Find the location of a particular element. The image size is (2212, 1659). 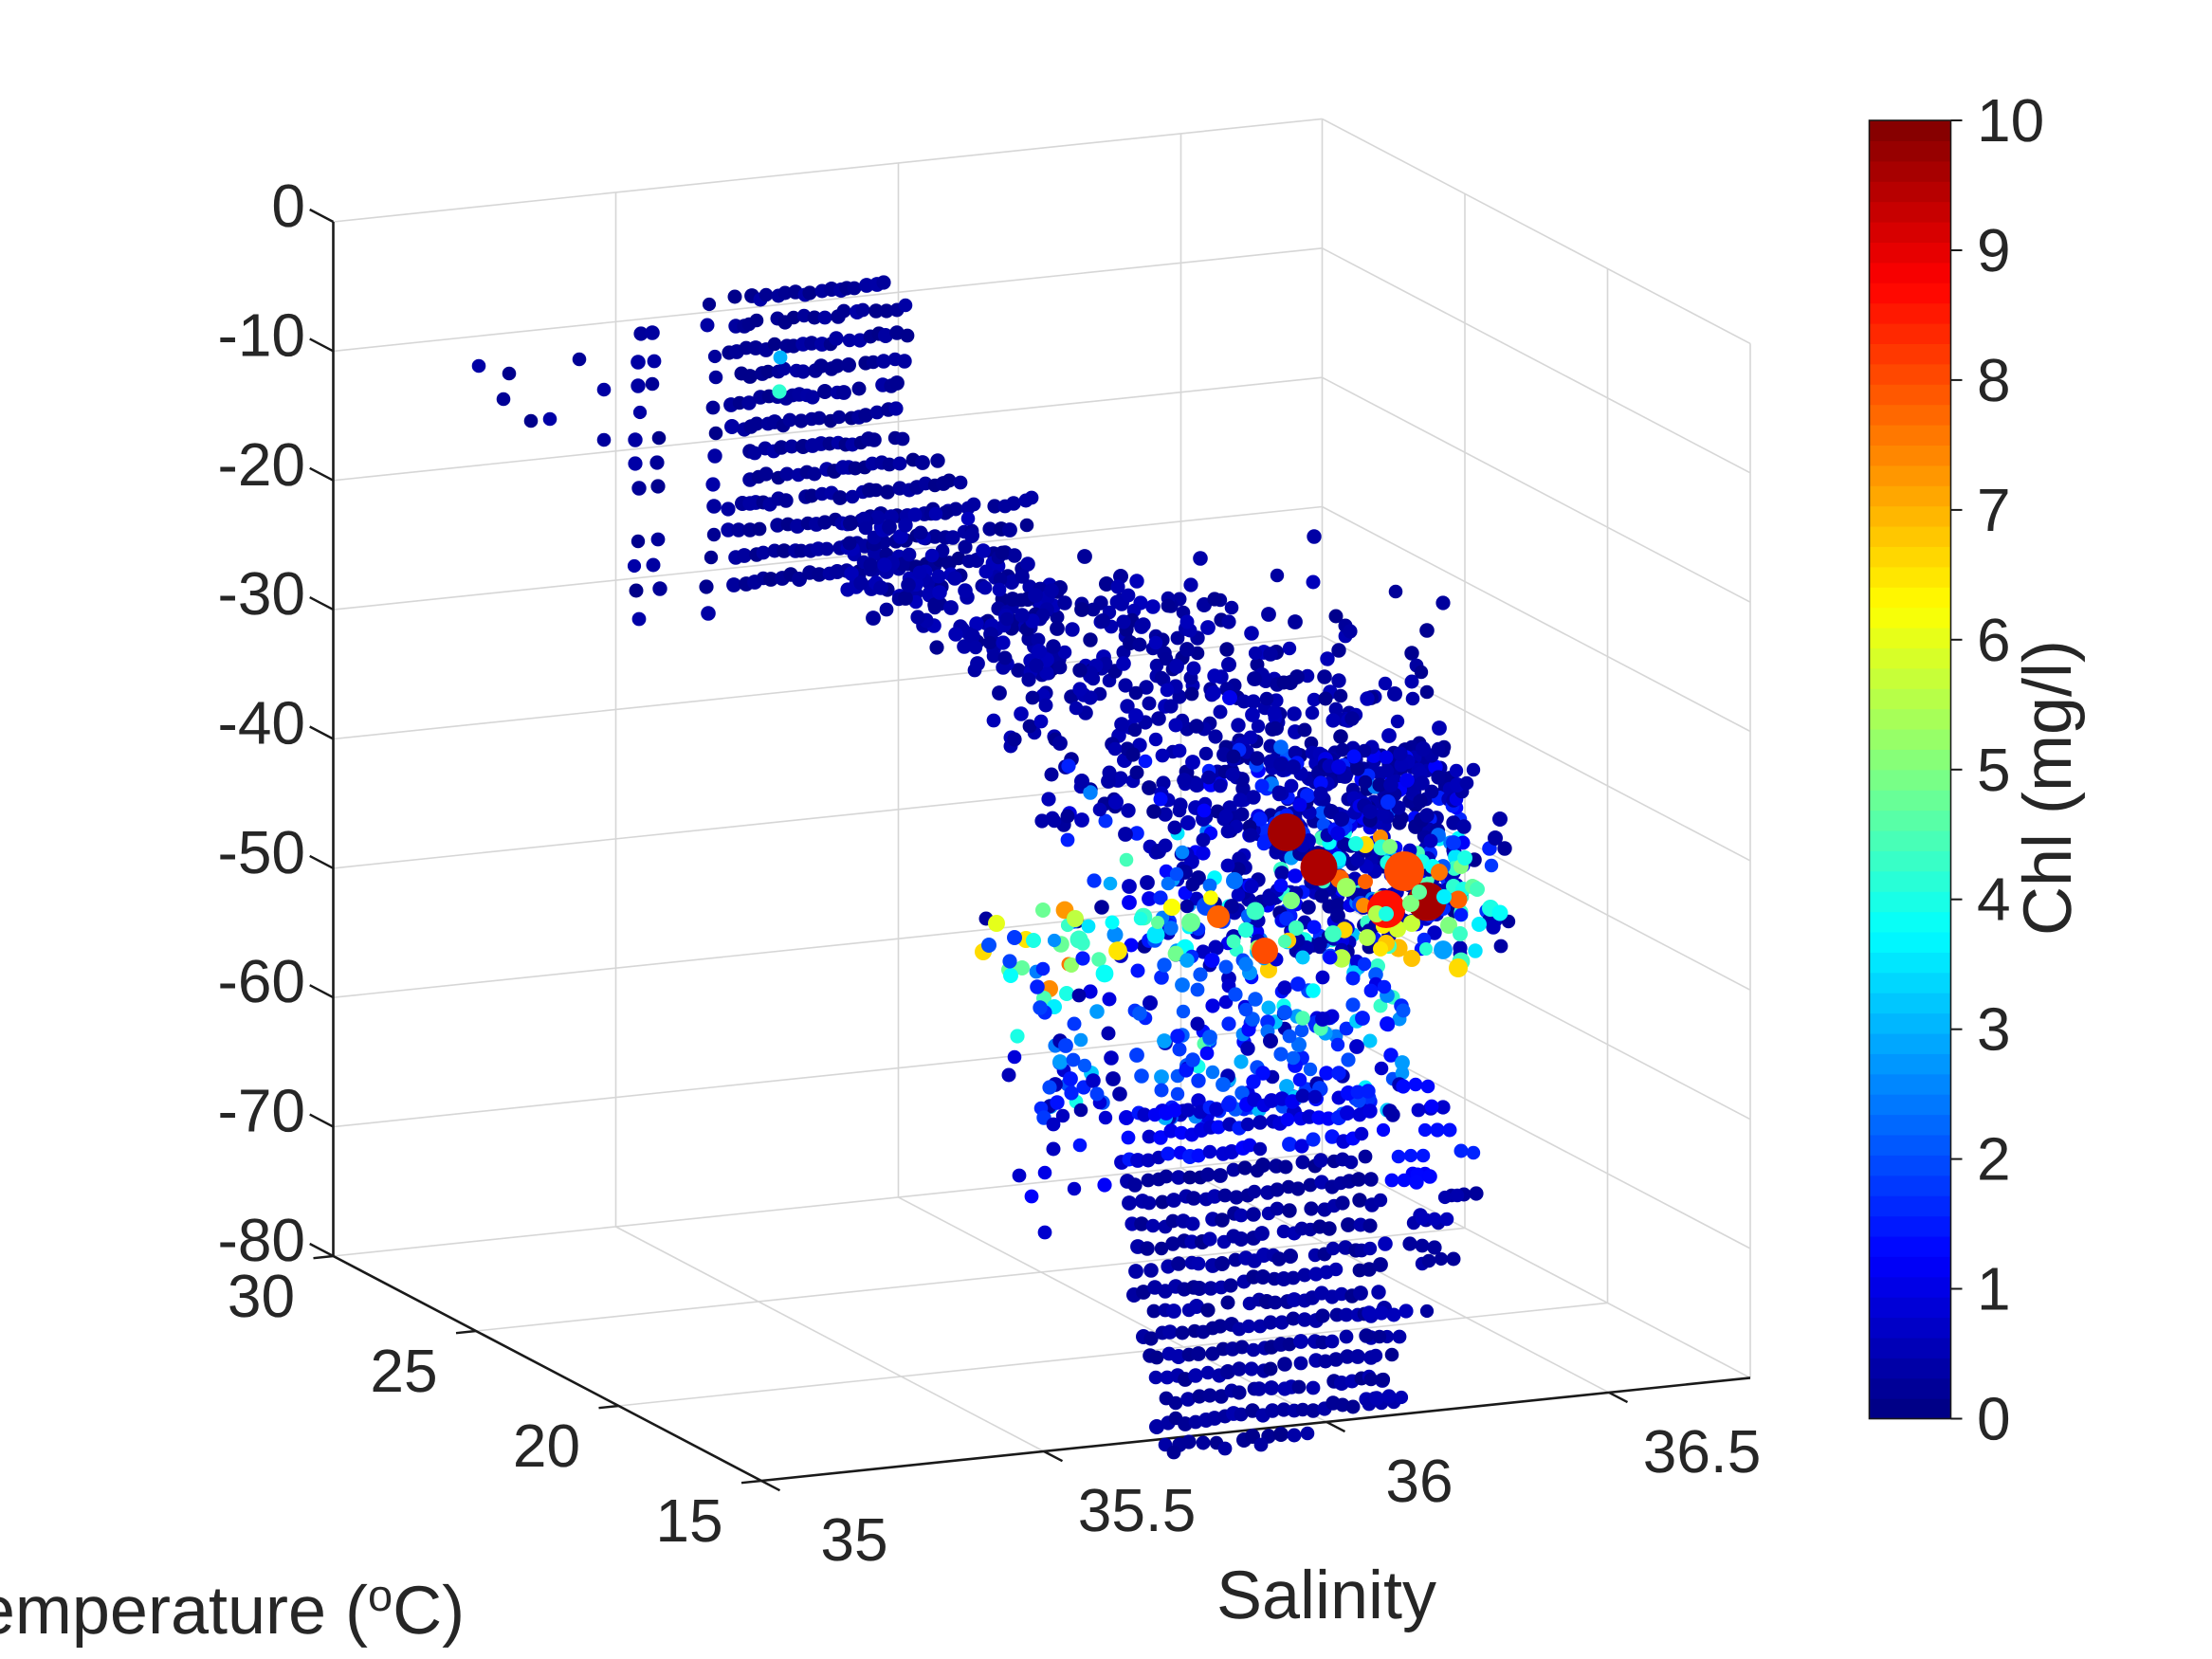

svg-text: 3 is located at coordinates (1994, 1029).